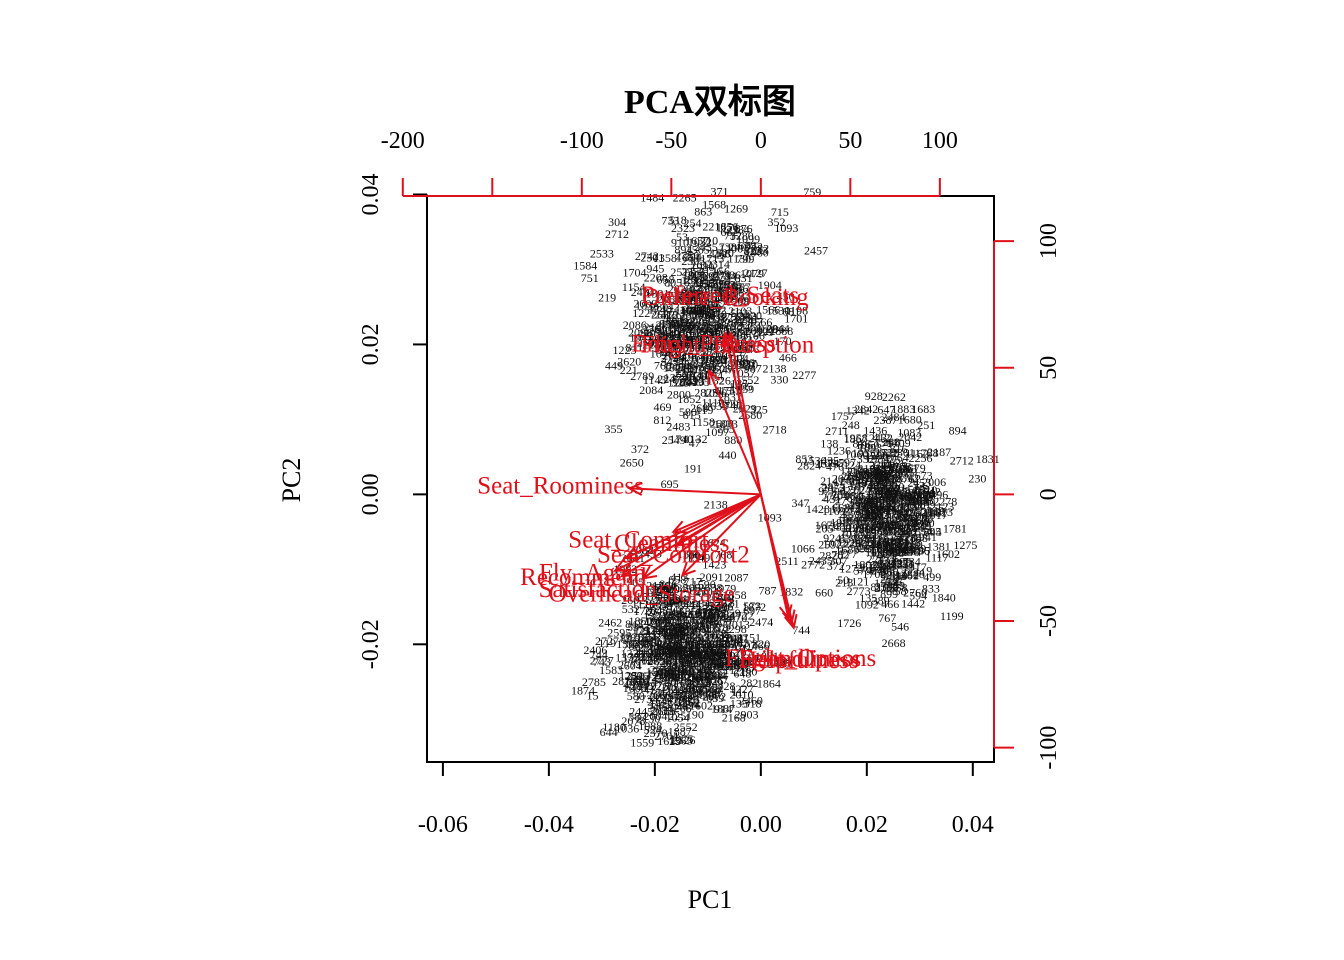 The width and height of the screenshot is (1344, 960). I want to click on variable-label: Entry_Process, so click(703, 344).